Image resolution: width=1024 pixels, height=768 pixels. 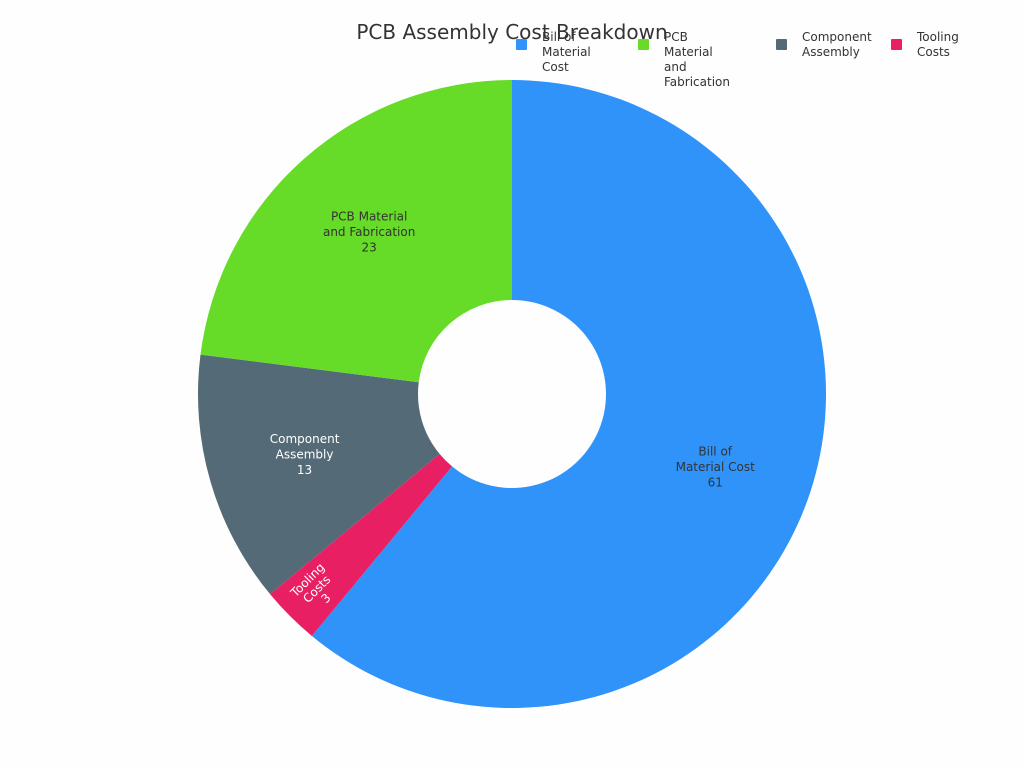 I want to click on slice-label: PCB Material and Fabrication 23, so click(x=369, y=231).